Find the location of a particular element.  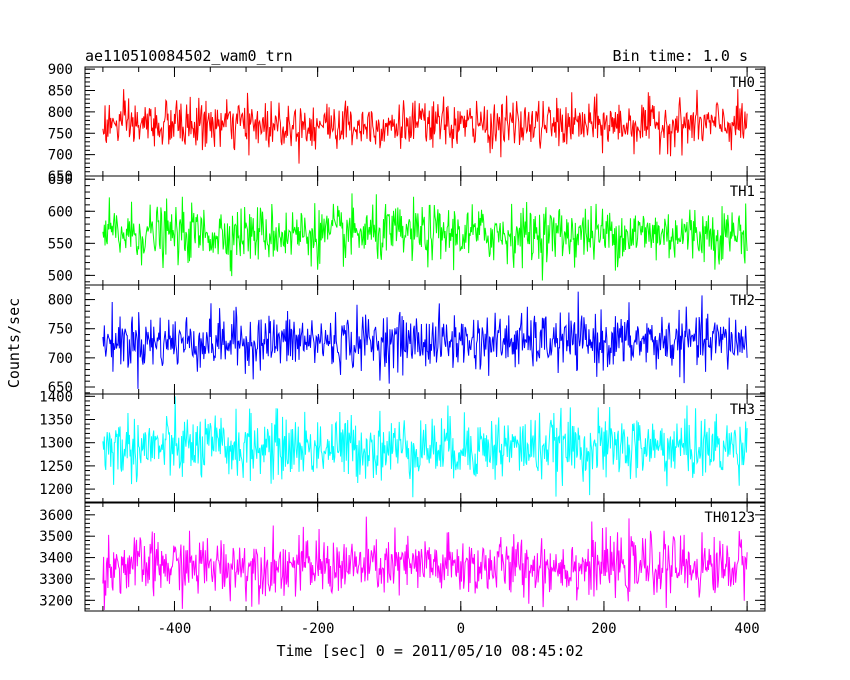

y-tick-label: 850 is located at coordinates (60, 92).